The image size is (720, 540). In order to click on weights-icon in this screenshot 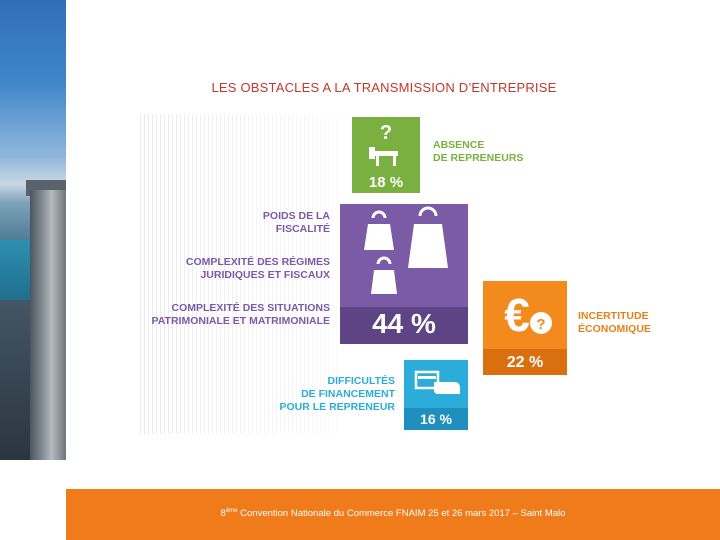, I will do `click(406, 250)`.